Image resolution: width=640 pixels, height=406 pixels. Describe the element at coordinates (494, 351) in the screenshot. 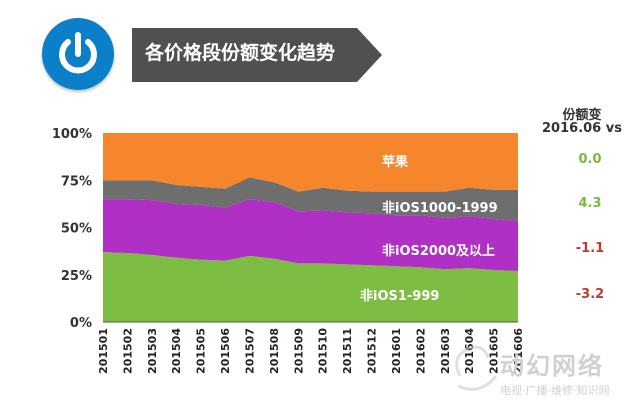

I see `x-tick-label: 201605` at that location.